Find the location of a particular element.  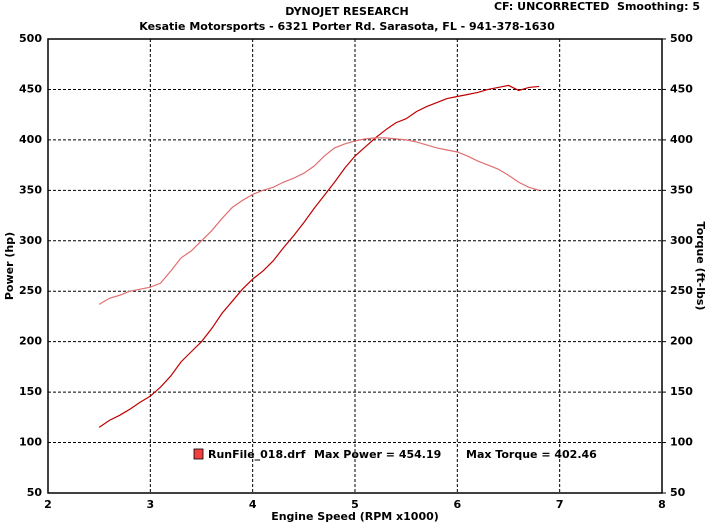

y2-tick-label: 350 is located at coordinates (681, 189).